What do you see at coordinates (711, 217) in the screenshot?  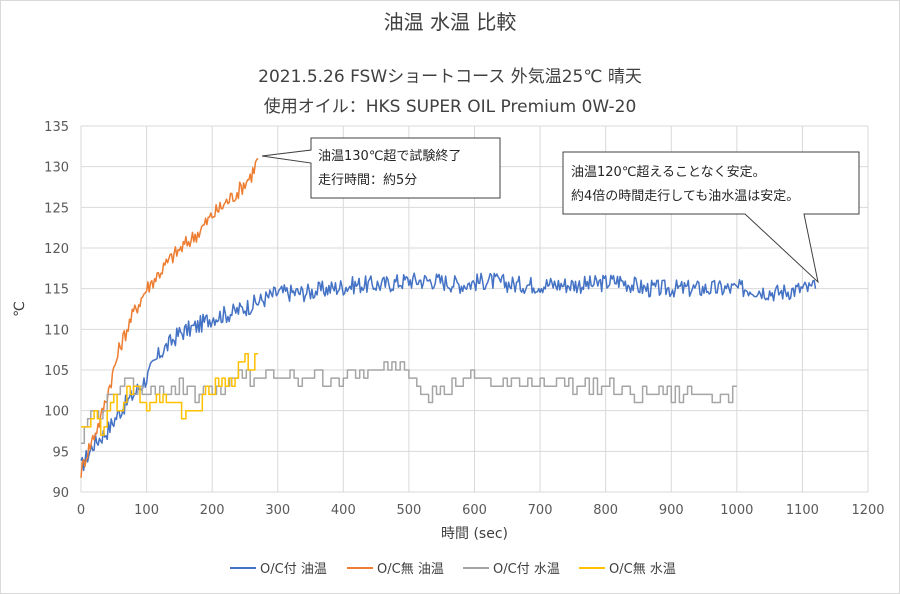 I see `callout-stable` at bounding box center [711, 217].